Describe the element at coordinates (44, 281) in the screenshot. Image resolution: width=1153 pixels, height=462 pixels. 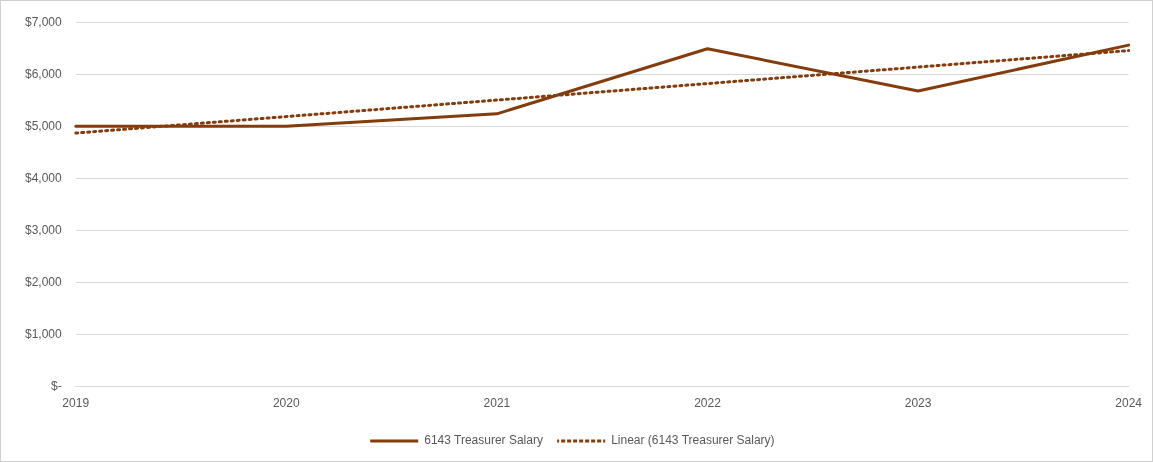
I see `y-tick-label: $2,000` at that location.